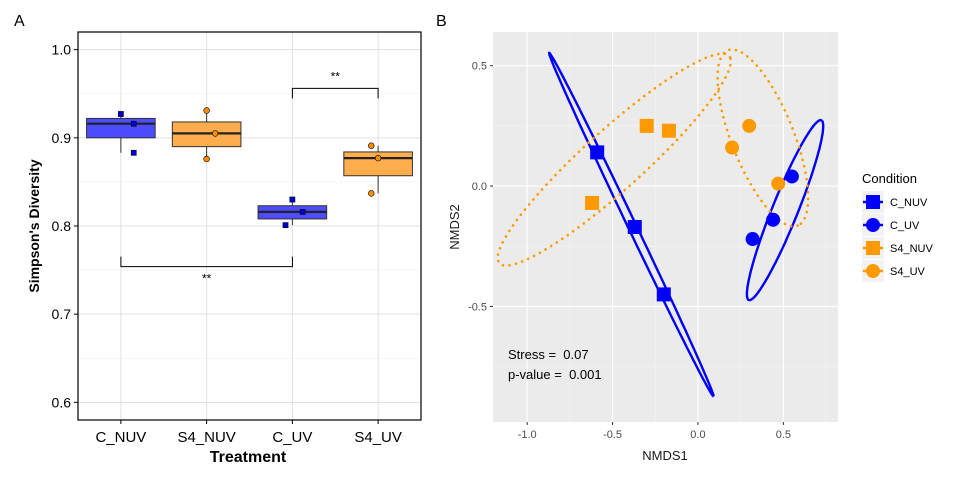 The width and height of the screenshot is (960, 480). Describe the element at coordinates (292, 437) in the screenshot. I see `panel-a-x-tick-label: C_UV` at that location.